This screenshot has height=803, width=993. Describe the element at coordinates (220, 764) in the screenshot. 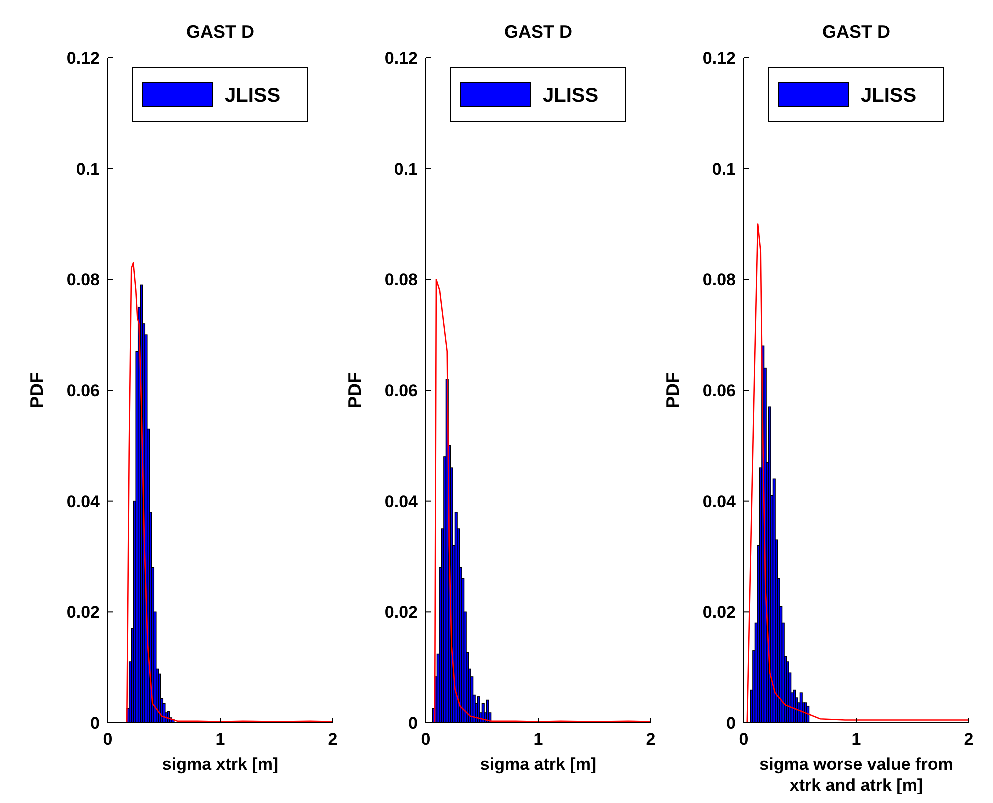

I see `x-axis-title: sigma xtrk [m]` at that location.